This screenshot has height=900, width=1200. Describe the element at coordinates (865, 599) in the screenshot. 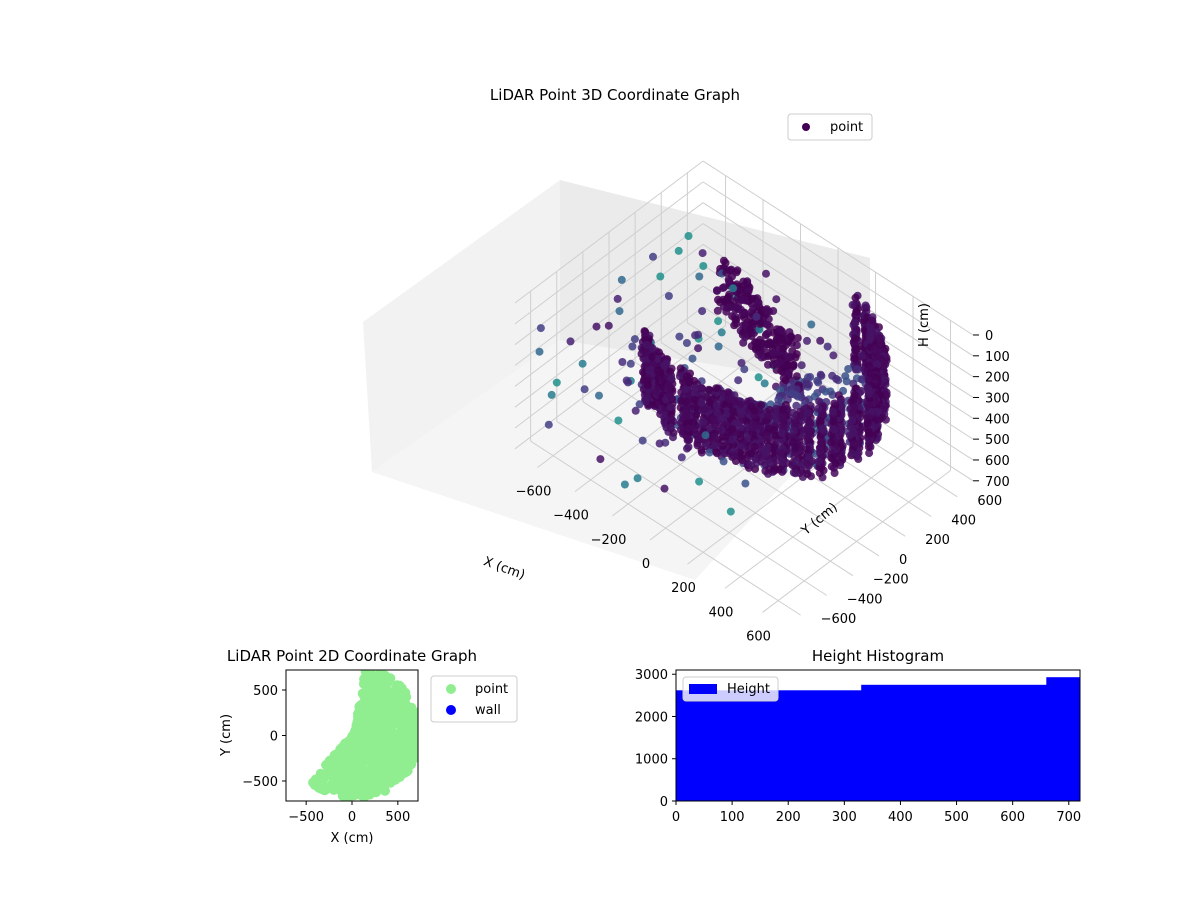

I see `y-tick-label-3d: −400` at that location.